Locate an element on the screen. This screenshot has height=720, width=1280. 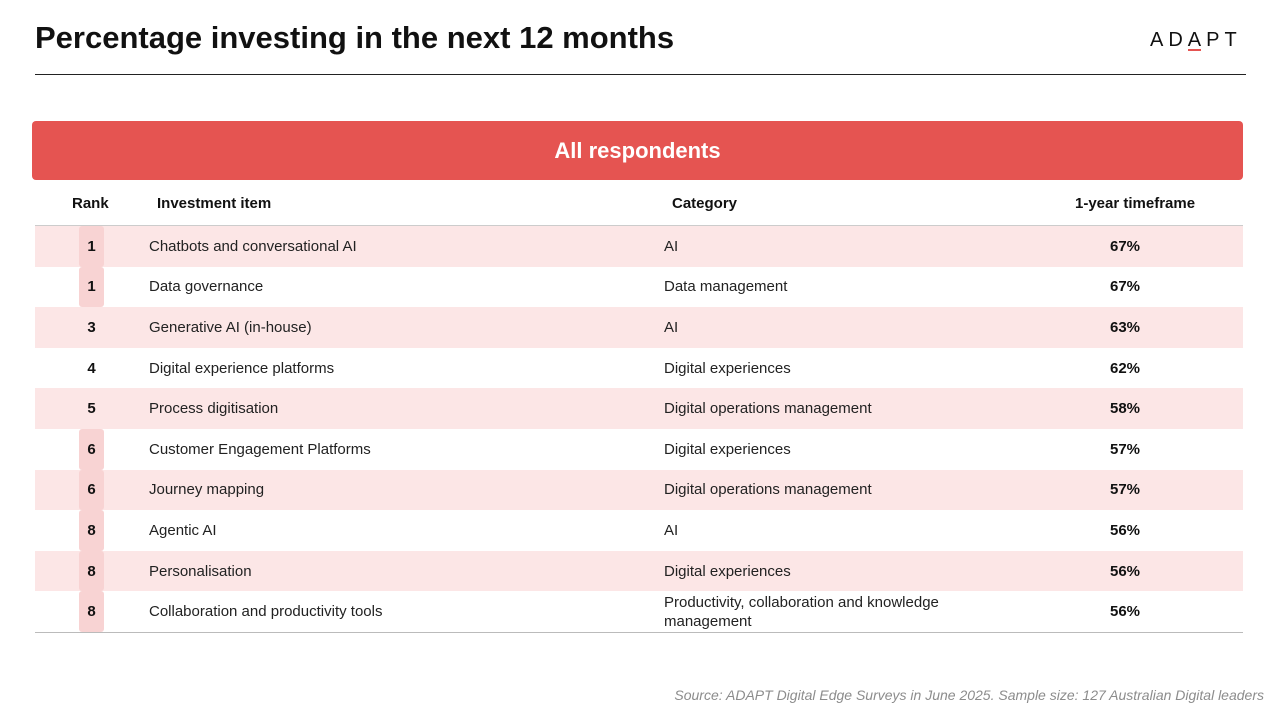
investment-item-cell: Chatbots and conversational AI is located at coordinates (253, 246).